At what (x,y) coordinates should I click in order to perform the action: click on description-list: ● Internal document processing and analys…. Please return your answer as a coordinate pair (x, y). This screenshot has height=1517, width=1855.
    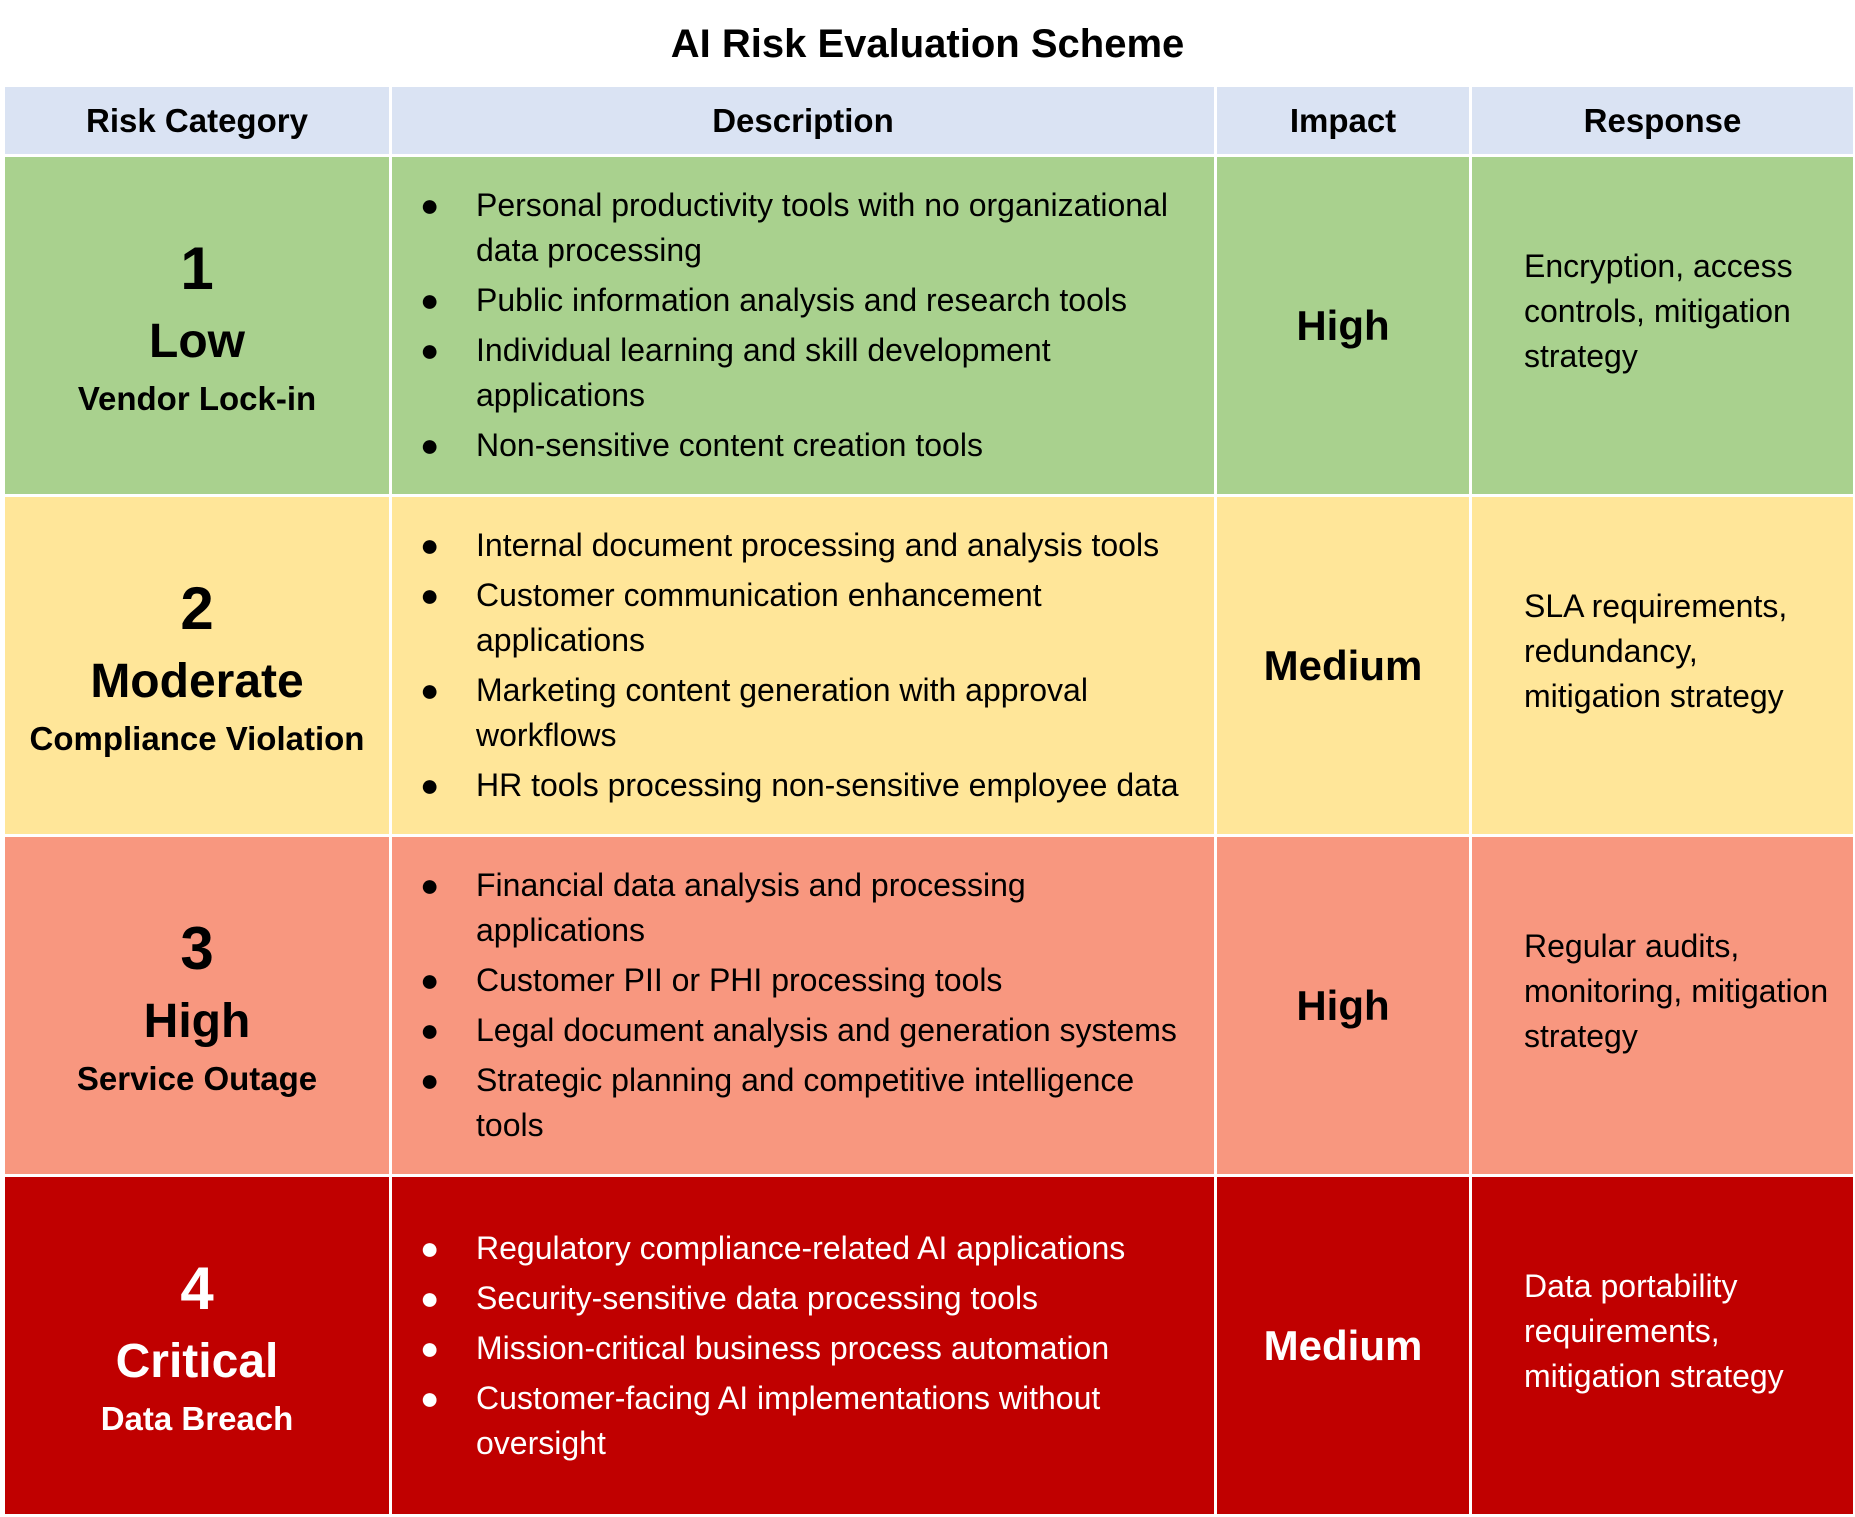
    Looking at the image, I should click on (803, 665).